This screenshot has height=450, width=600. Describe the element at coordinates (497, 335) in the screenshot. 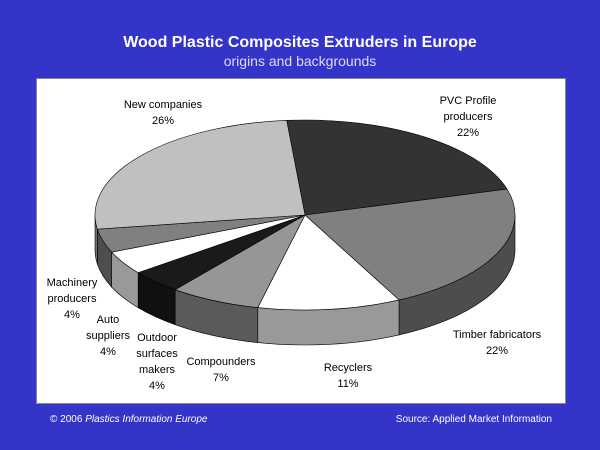

I see `category-name: Timber fabricators` at that location.